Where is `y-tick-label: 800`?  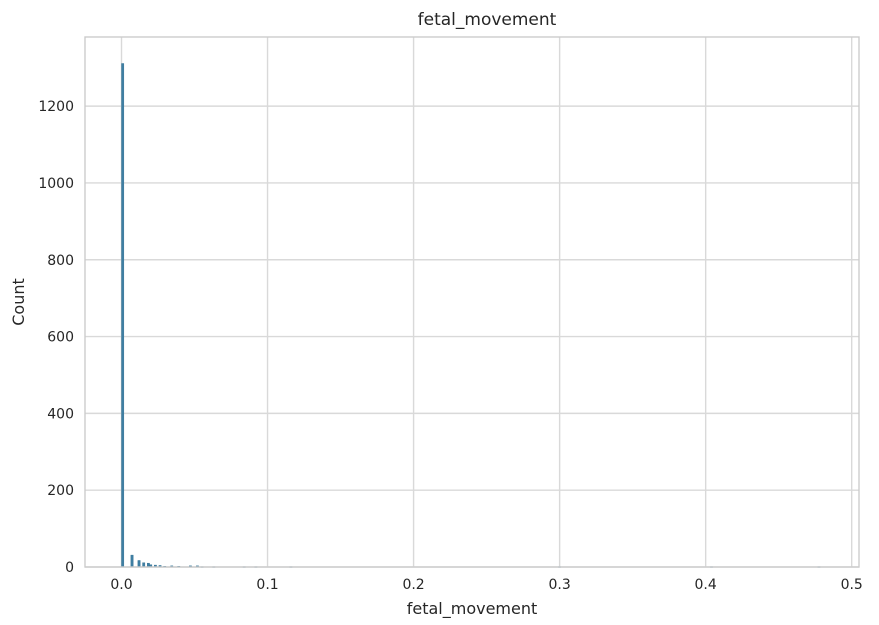
y-tick-label: 800 is located at coordinates (60, 261).